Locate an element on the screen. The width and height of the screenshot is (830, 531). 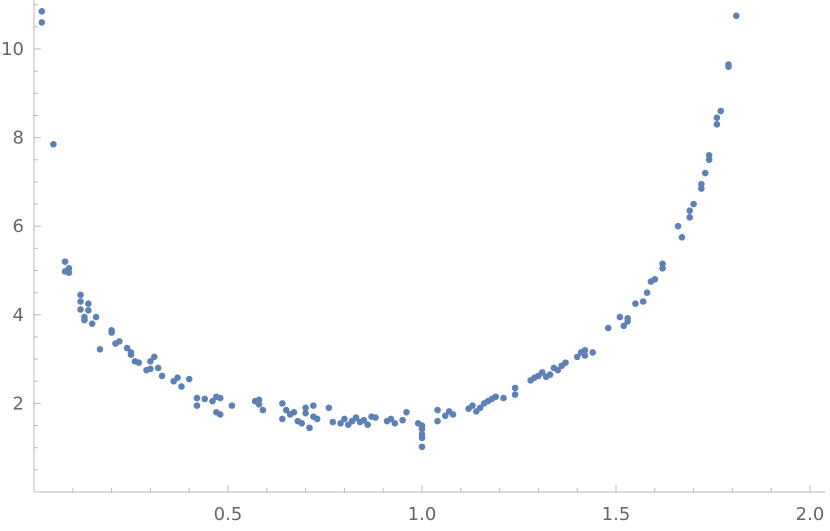
y-axis: 2 4 6 8 10 is located at coordinates (21, 246).